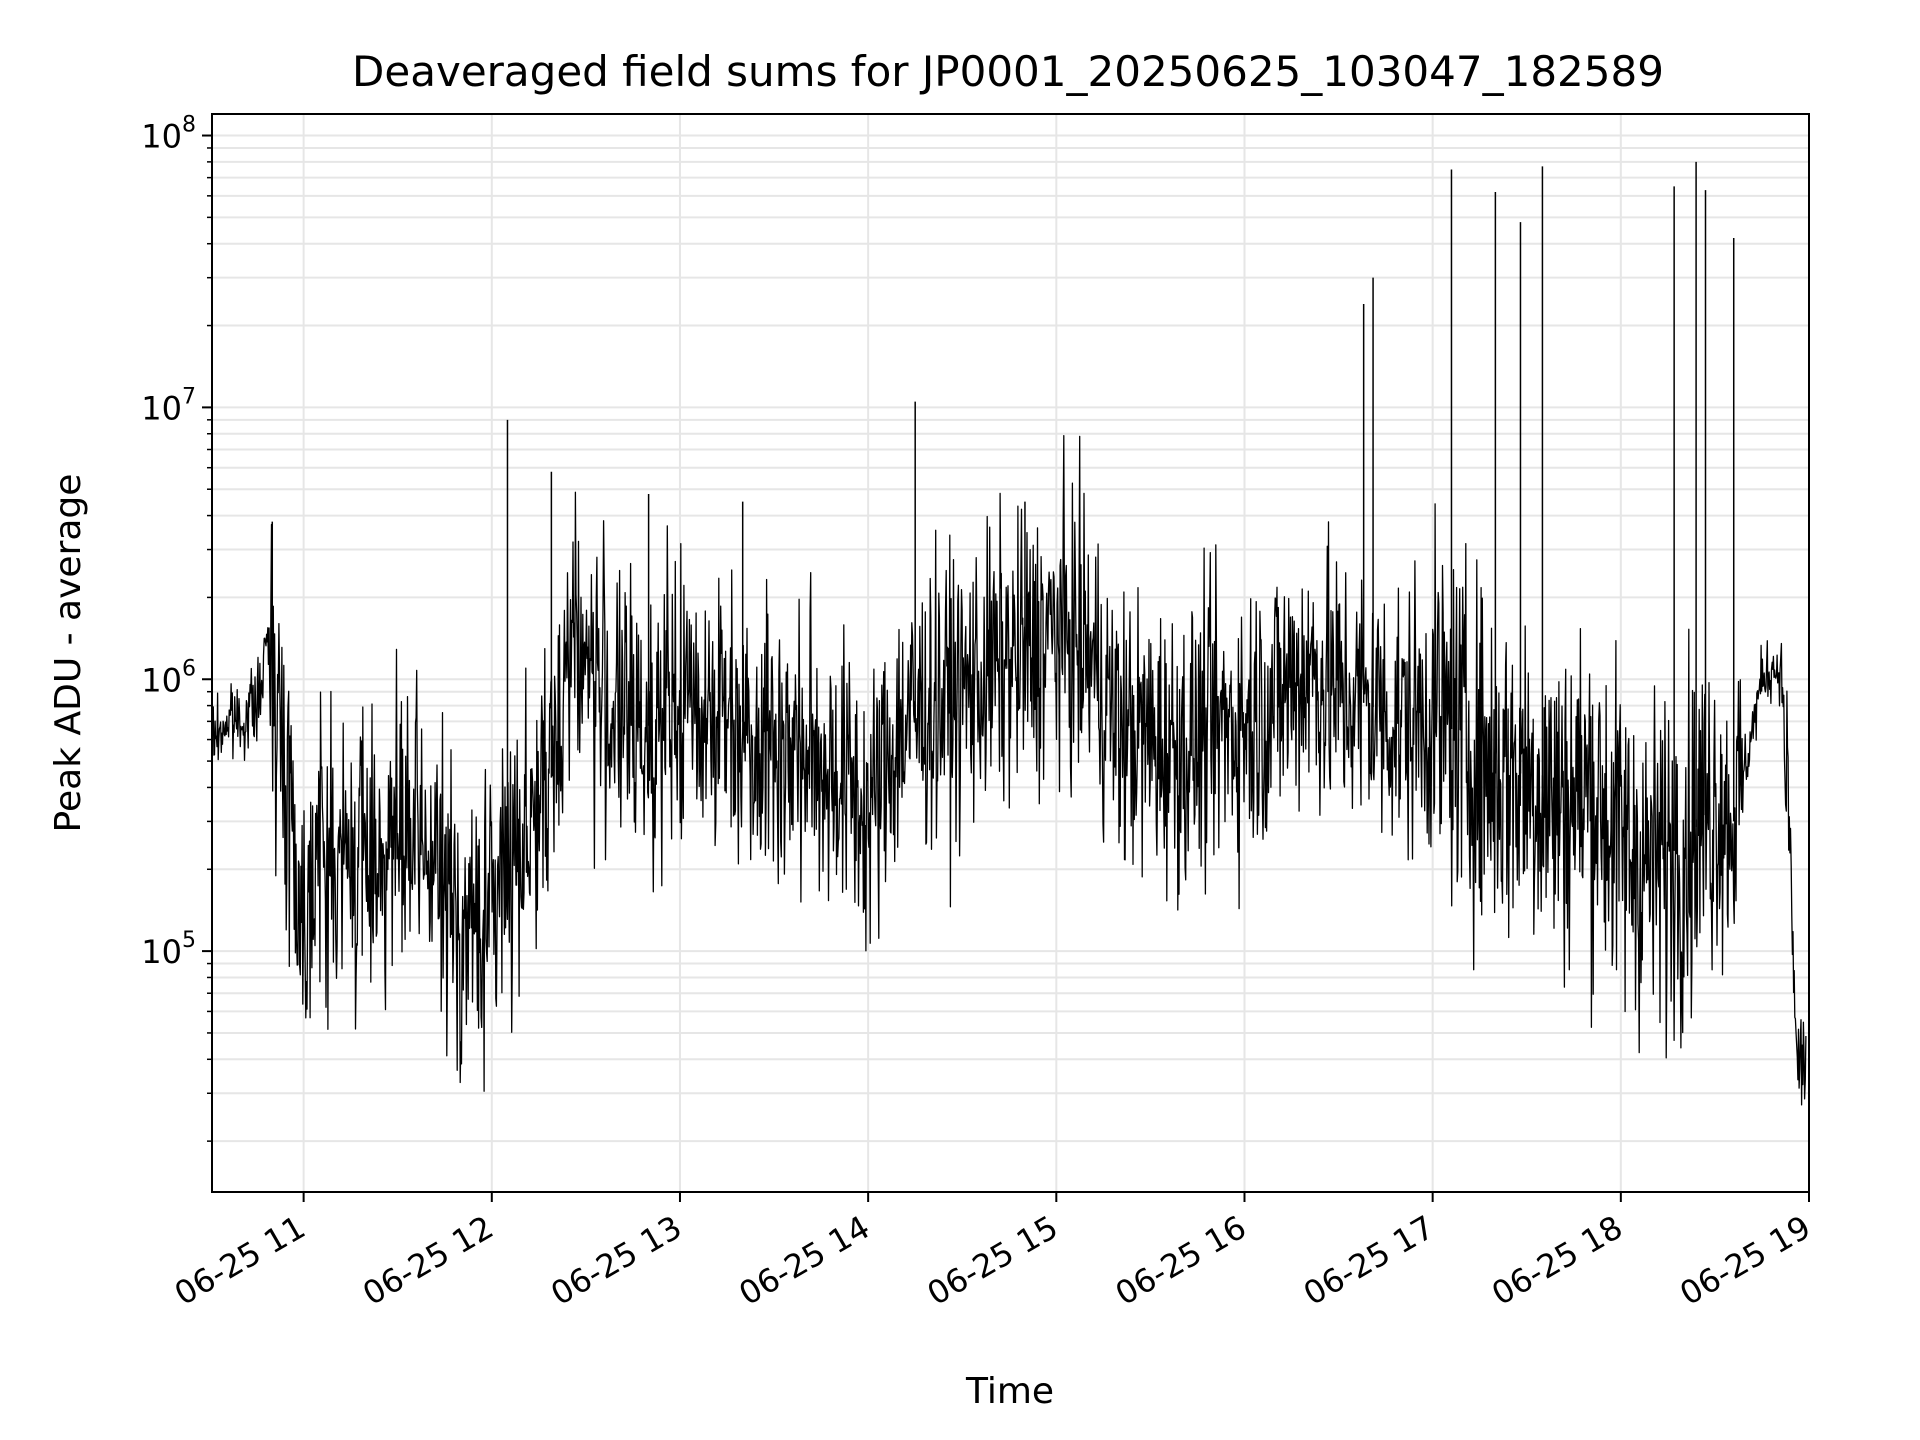 This screenshot has width=1920, height=1440. What do you see at coordinates (176, 627) in the screenshot?
I see `y-axis: 10⁵ 10⁶ 10⁷ 10⁸` at bounding box center [176, 627].